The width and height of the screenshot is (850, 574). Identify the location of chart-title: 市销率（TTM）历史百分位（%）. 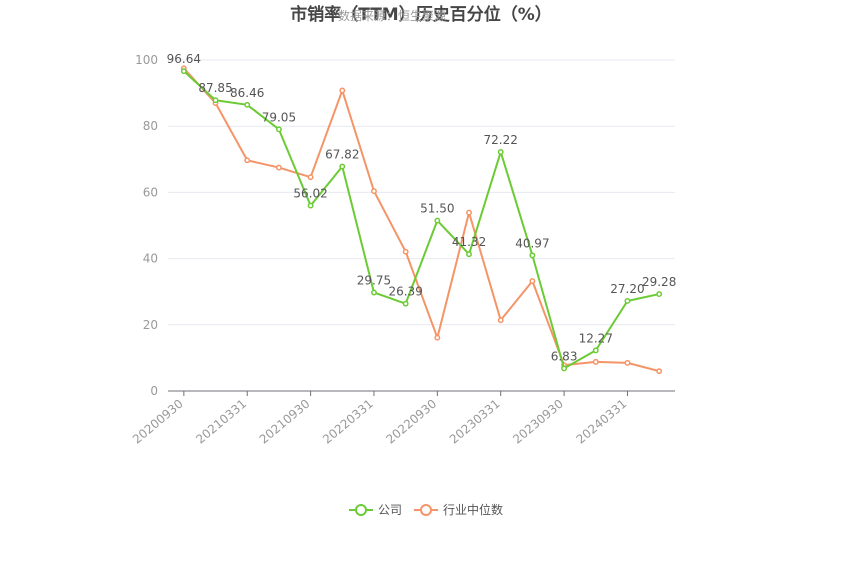
(421, 14).